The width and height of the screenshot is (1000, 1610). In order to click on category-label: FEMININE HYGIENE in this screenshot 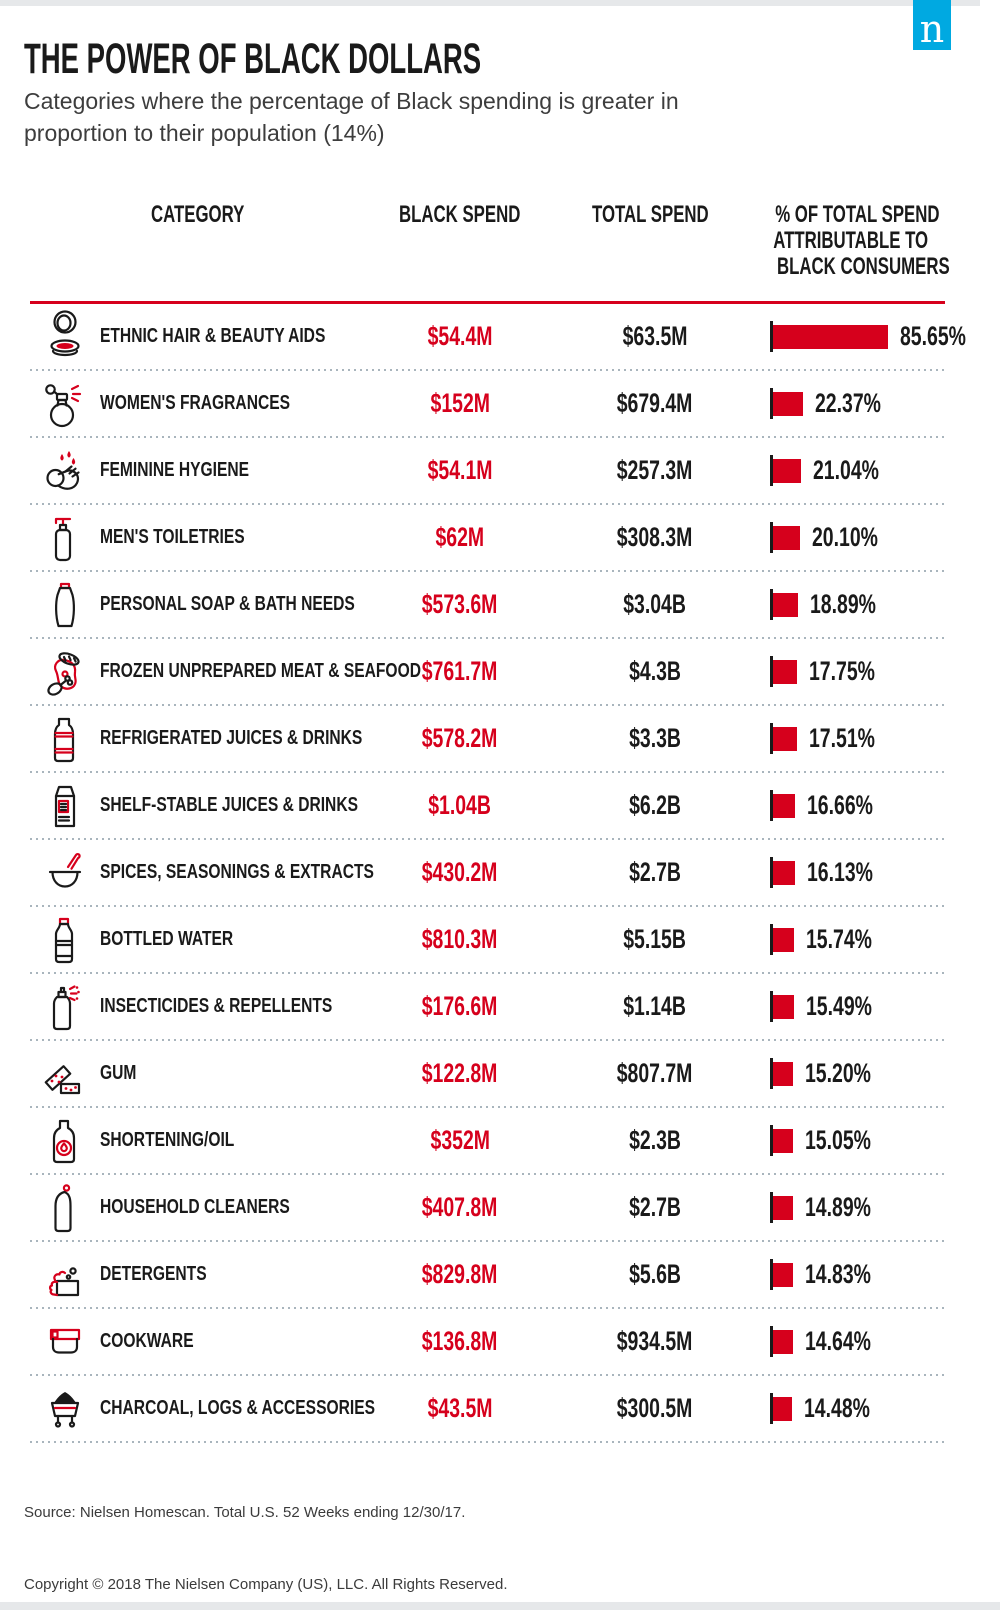, I will do `click(175, 470)`.